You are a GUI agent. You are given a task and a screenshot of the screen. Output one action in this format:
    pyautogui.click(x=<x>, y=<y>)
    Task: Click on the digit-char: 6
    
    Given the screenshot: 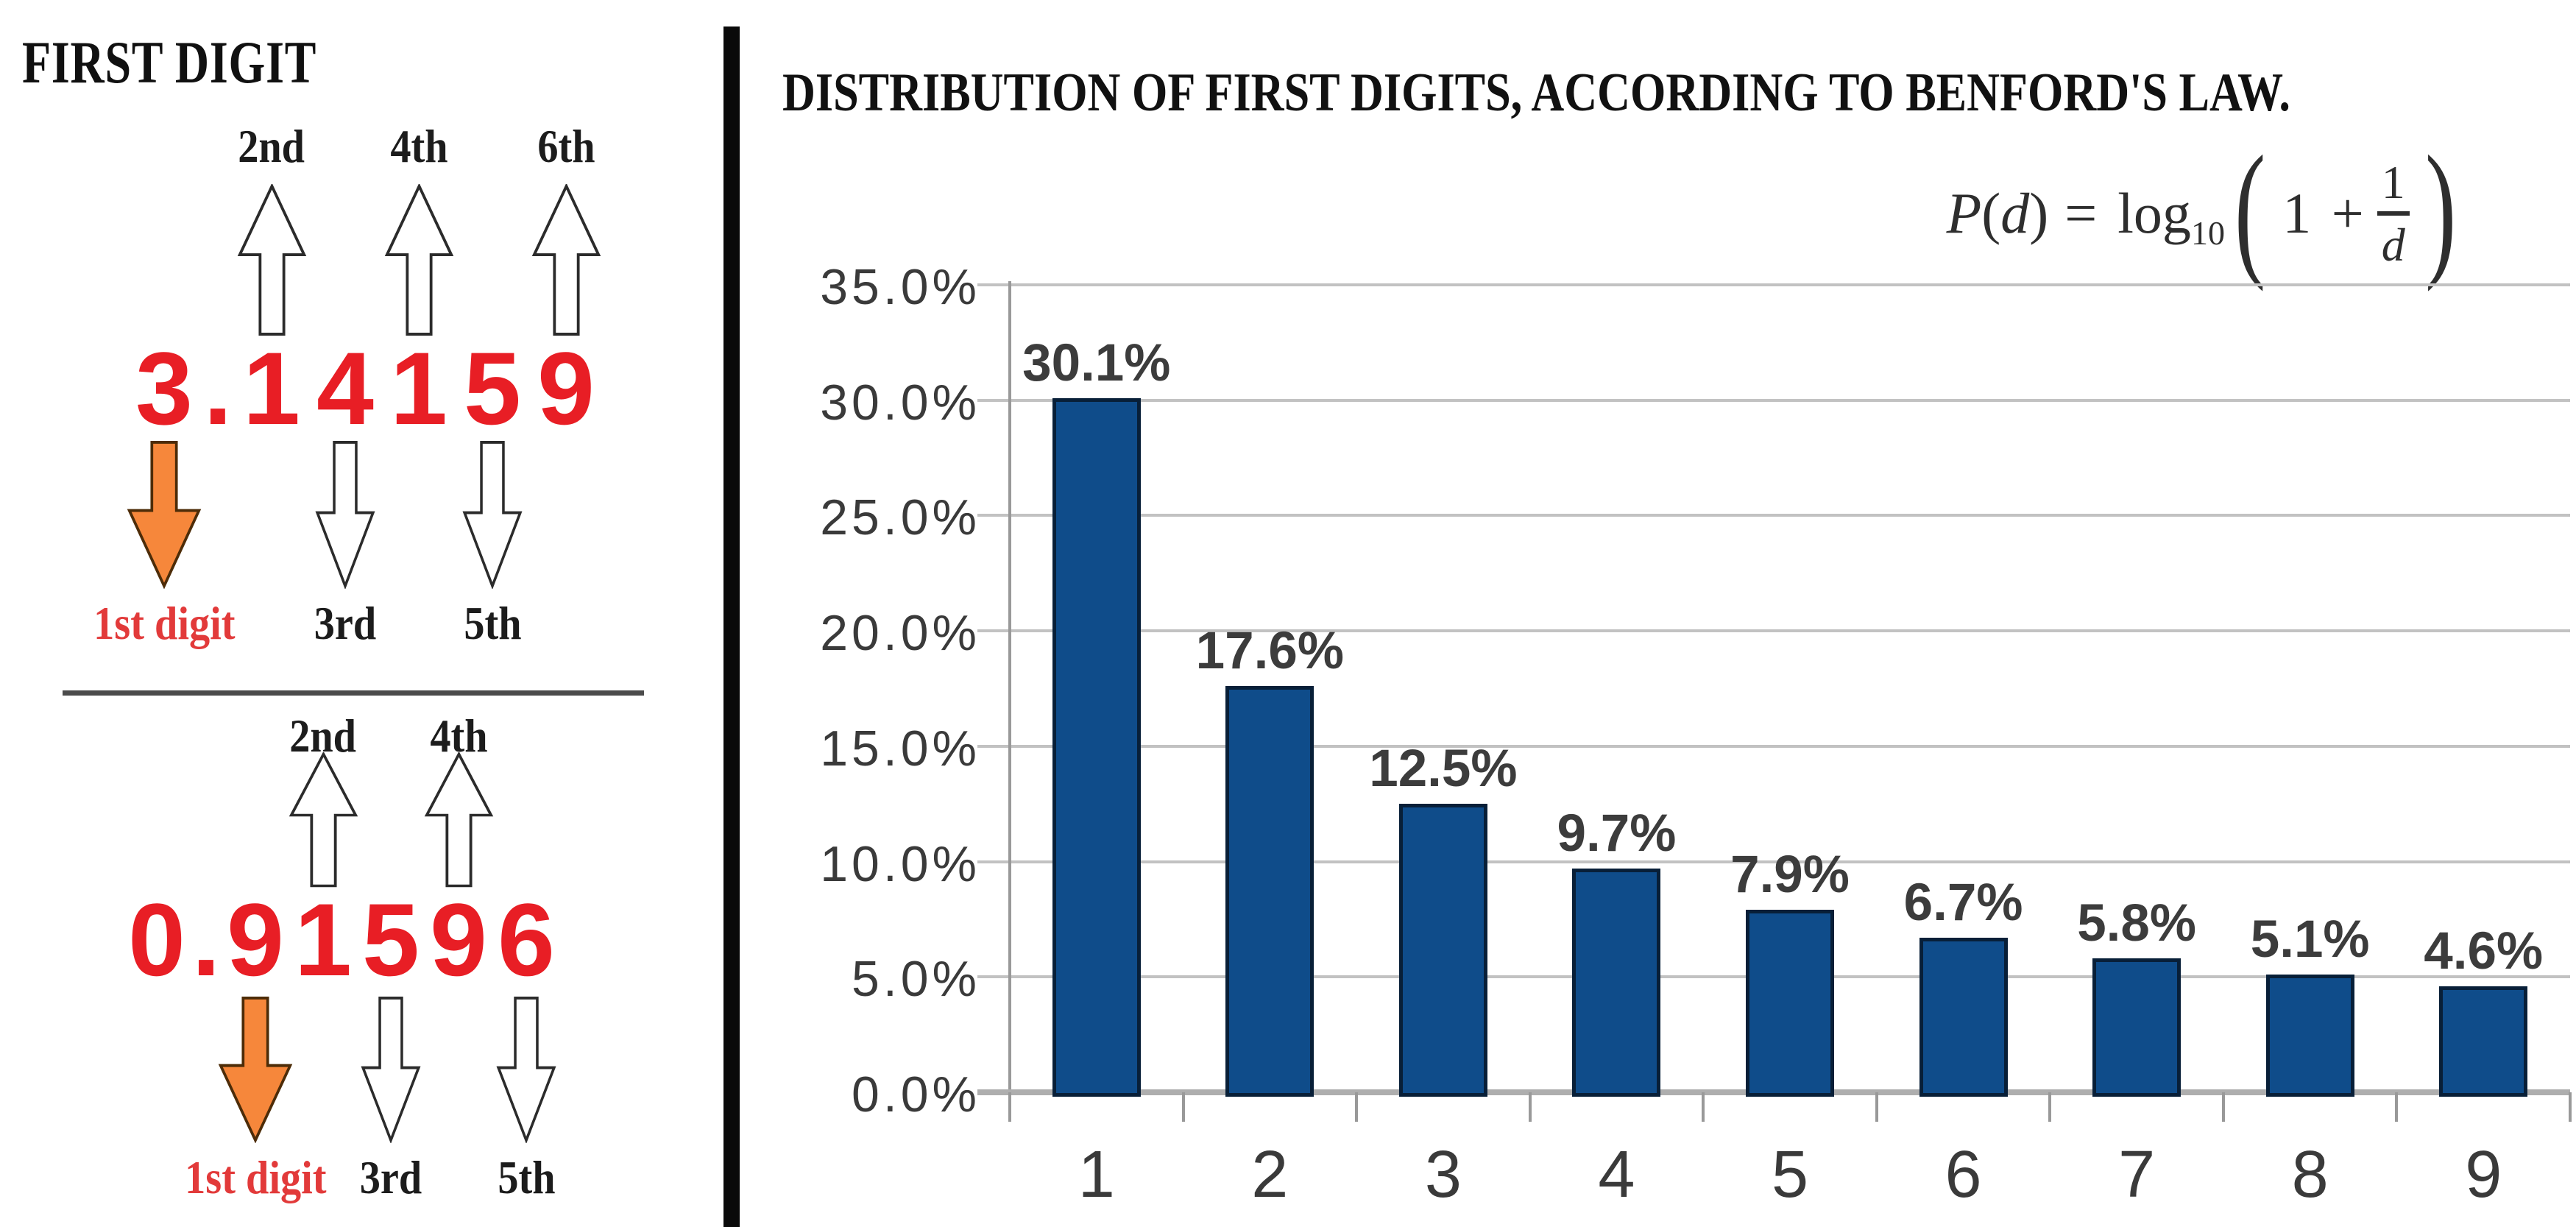 What is the action you would take?
    pyautogui.click(x=526, y=940)
    